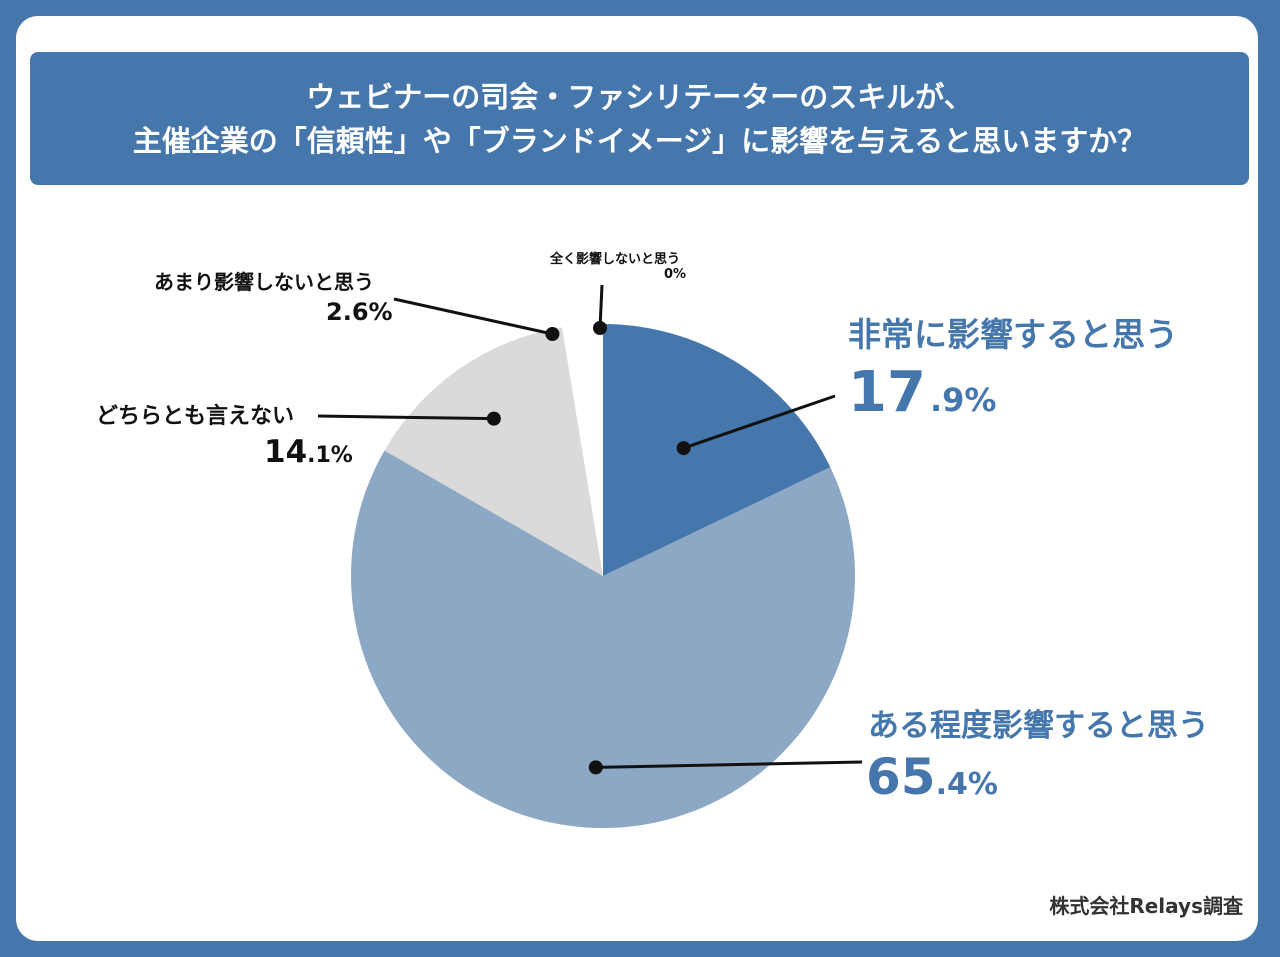 This screenshot has width=1280, height=957. Describe the element at coordinates (966, 784) in the screenshot. I see `value-somewhat-agree-dec: .4%` at that location.